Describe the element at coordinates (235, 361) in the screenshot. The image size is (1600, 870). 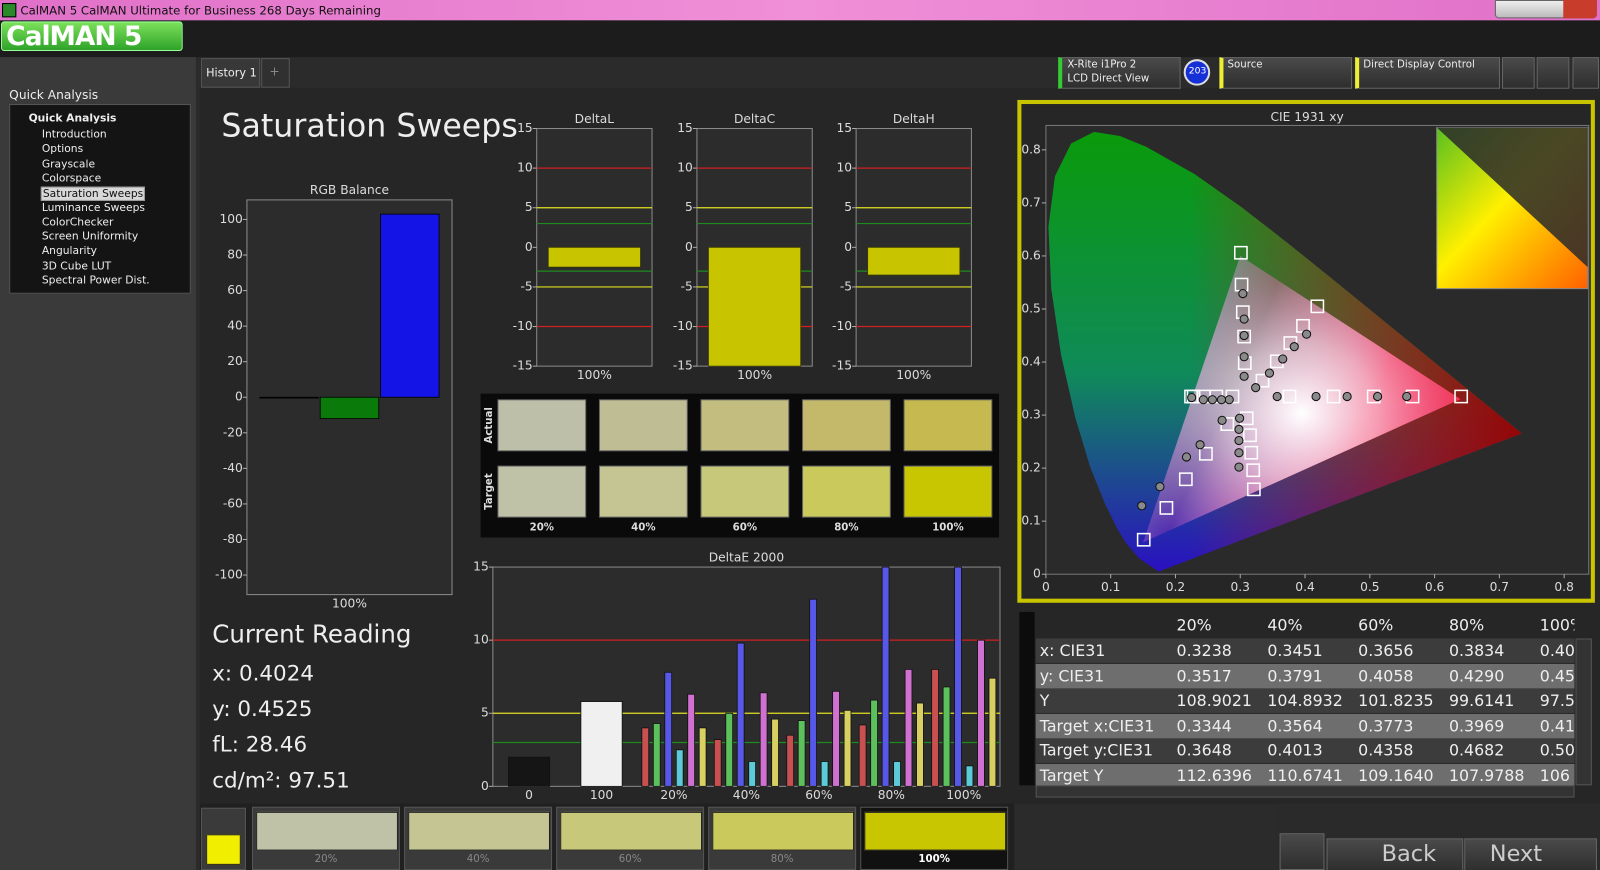
I see `y-tick-label: 20` at that location.